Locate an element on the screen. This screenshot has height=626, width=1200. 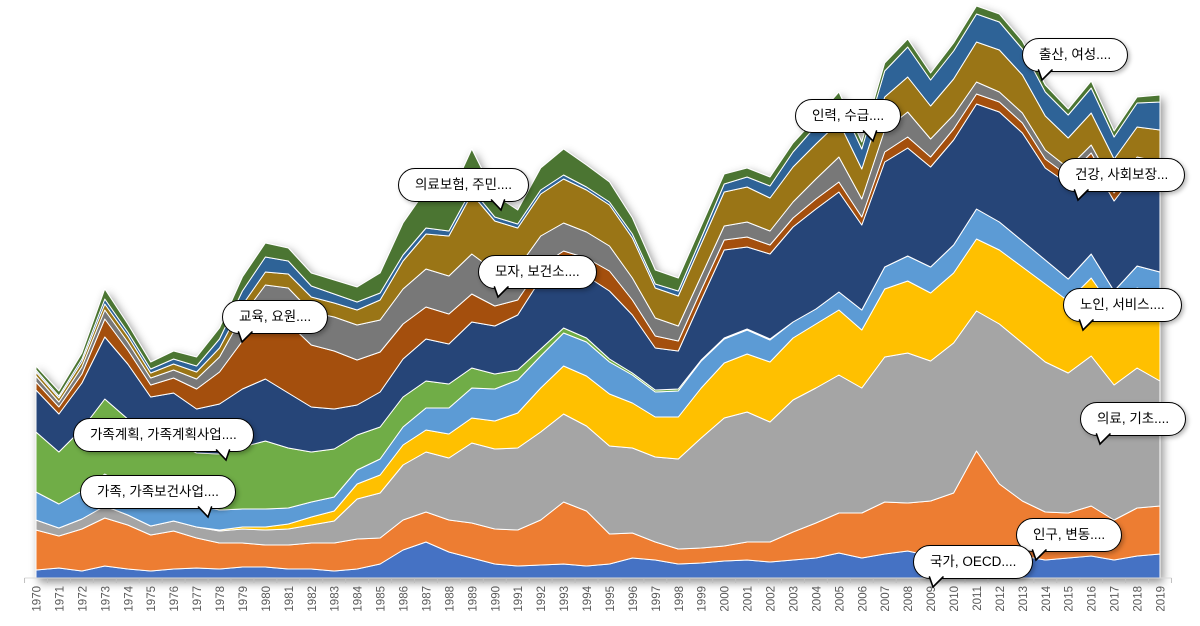
x-axis-label-1974: 1974 is located at coordinates (129, 598).